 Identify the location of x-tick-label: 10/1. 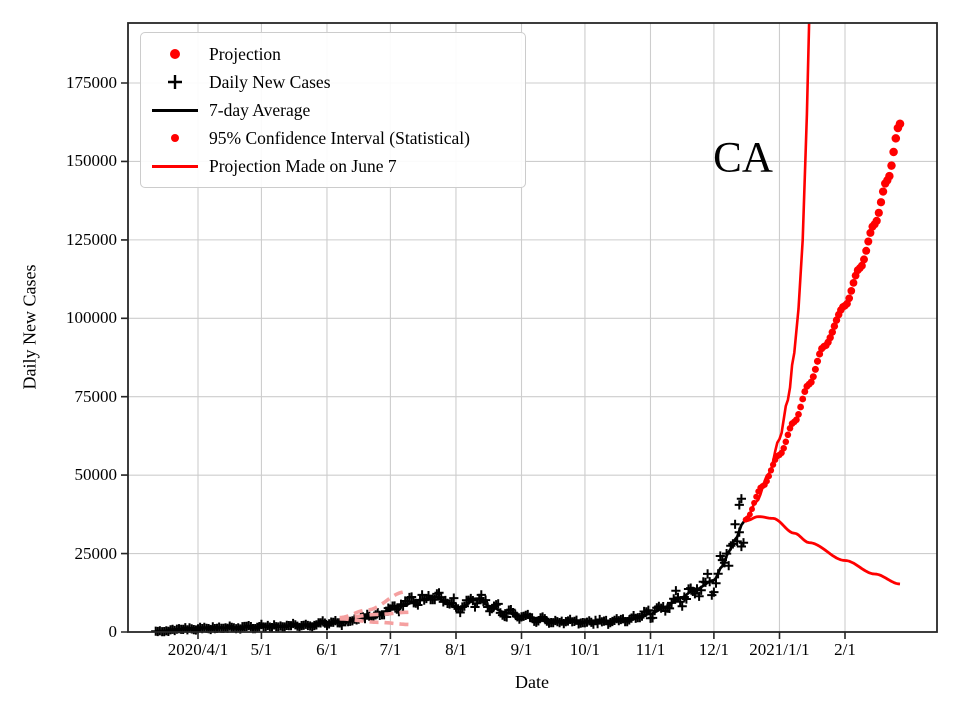
(585, 649).